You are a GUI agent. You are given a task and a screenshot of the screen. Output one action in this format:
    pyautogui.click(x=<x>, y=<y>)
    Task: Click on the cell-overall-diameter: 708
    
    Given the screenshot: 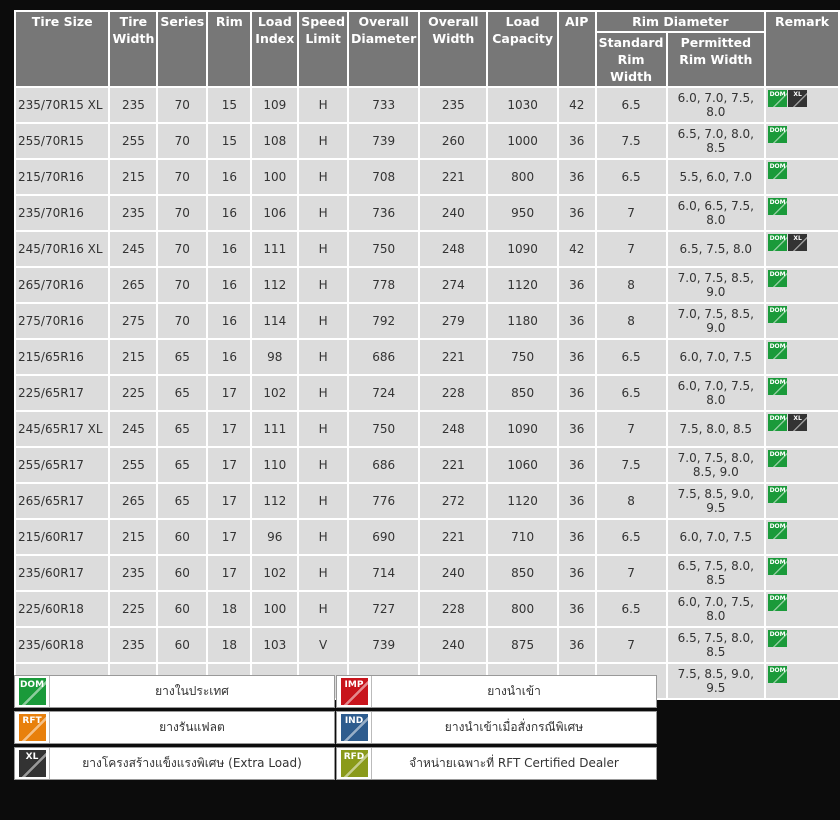 What is the action you would take?
    pyautogui.click(x=384, y=177)
    